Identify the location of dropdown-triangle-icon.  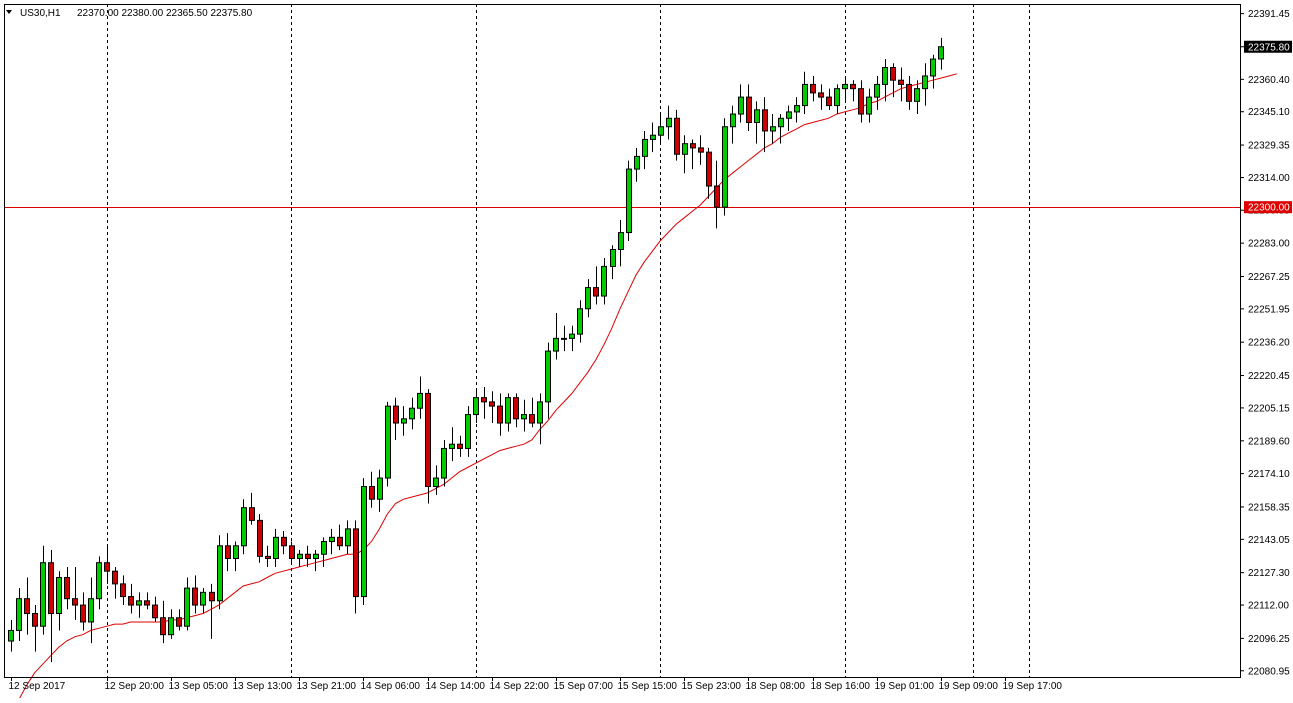
(9, 12).